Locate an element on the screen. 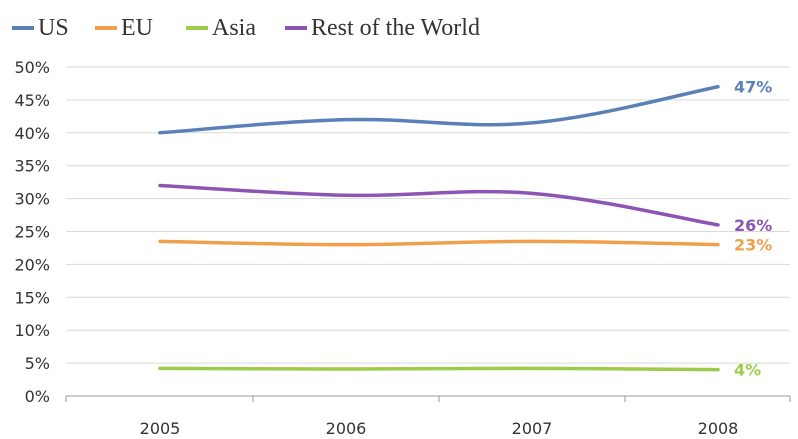 This screenshot has width=798, height=439. y-tick-label: 0% is located at coordinates (37, 396).